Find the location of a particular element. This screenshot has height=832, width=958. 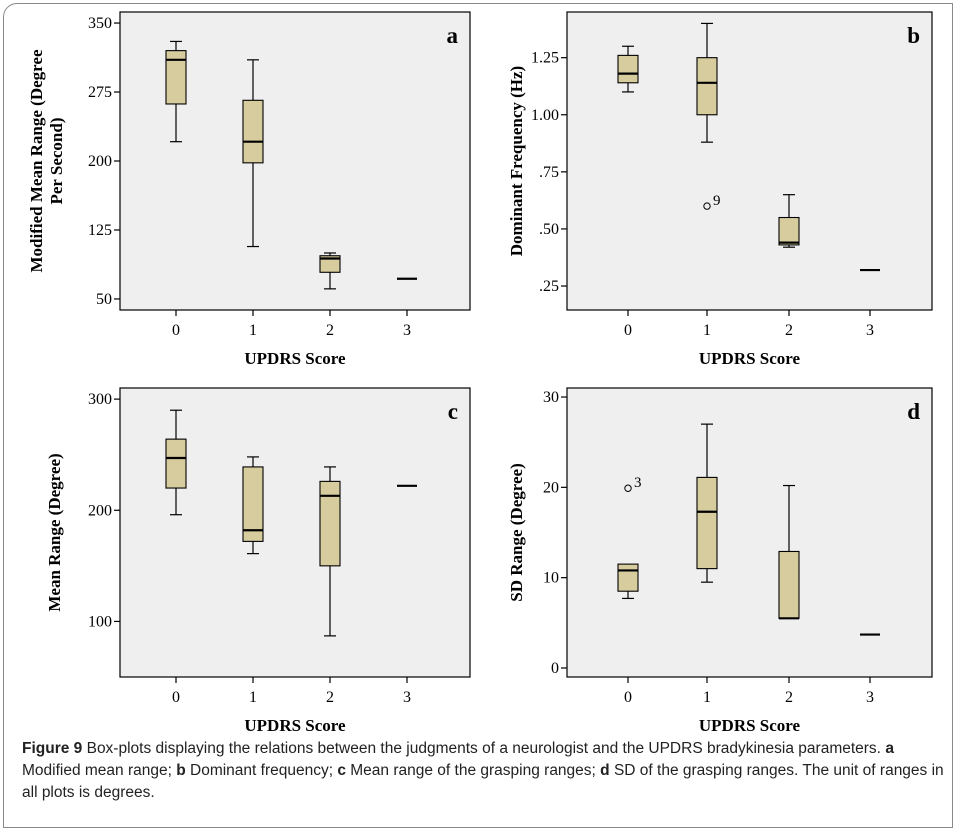

y-axis-label: Per Second) is located at coordinates (56, 160).